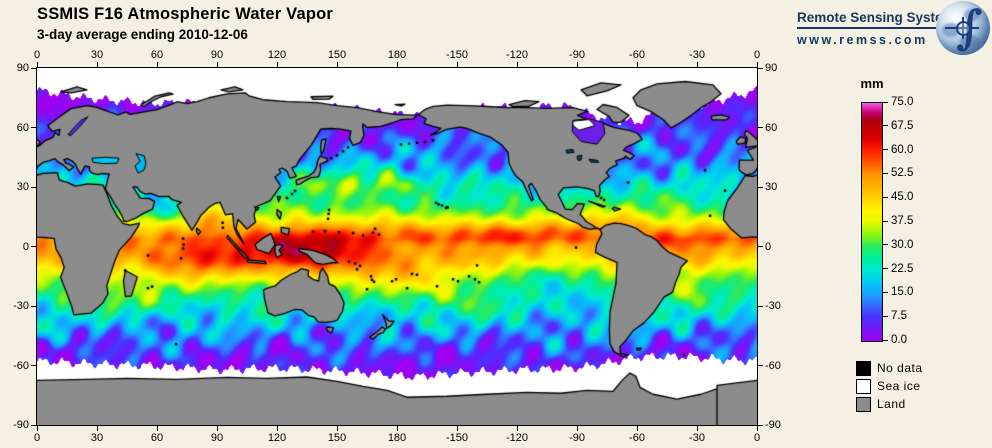  I want to click on legend-item: Sea ice, so click(916, 386).